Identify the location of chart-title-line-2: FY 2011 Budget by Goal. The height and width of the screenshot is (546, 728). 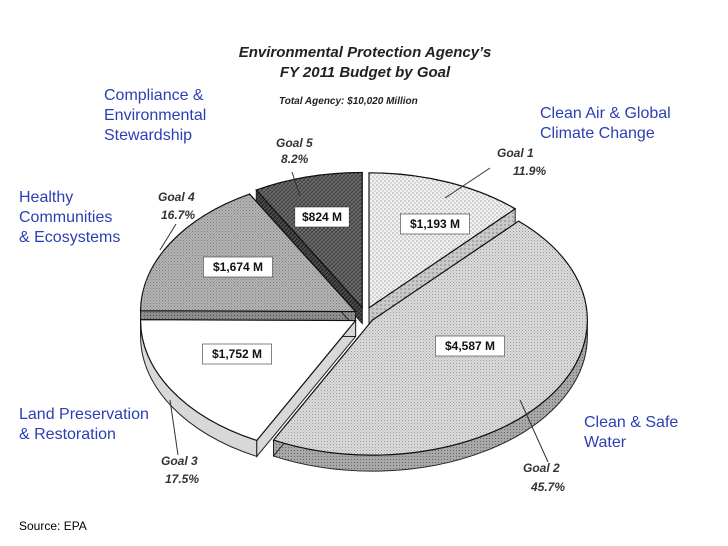
(365, 72).